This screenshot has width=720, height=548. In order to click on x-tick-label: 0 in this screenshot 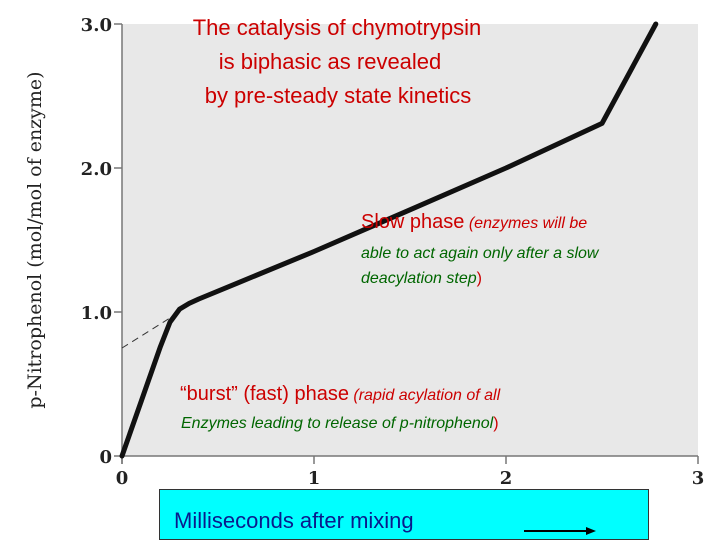, I will do `click(122, 478)`.